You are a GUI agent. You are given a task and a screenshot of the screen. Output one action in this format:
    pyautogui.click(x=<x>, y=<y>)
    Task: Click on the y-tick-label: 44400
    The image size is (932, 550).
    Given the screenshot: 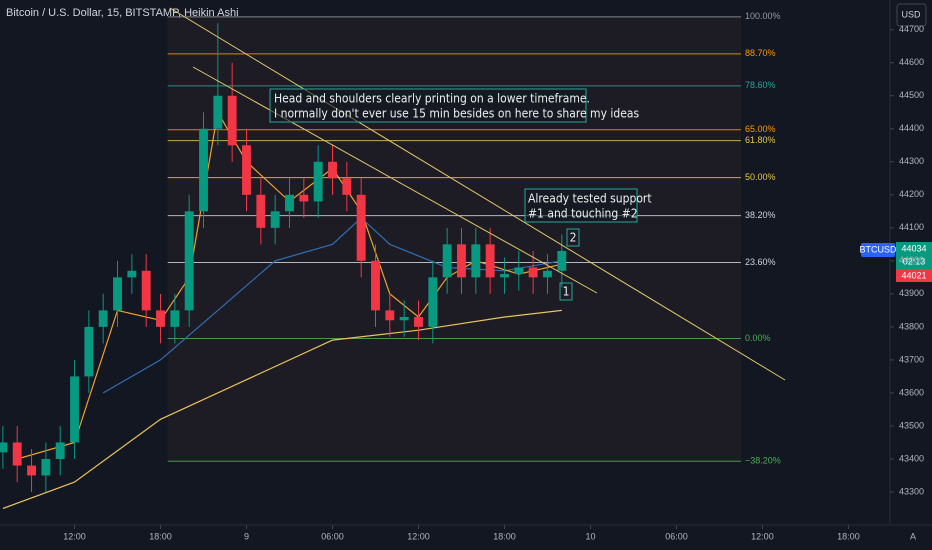 What is the action you would take?
    pyautogui.click(x=911, y=128)
    